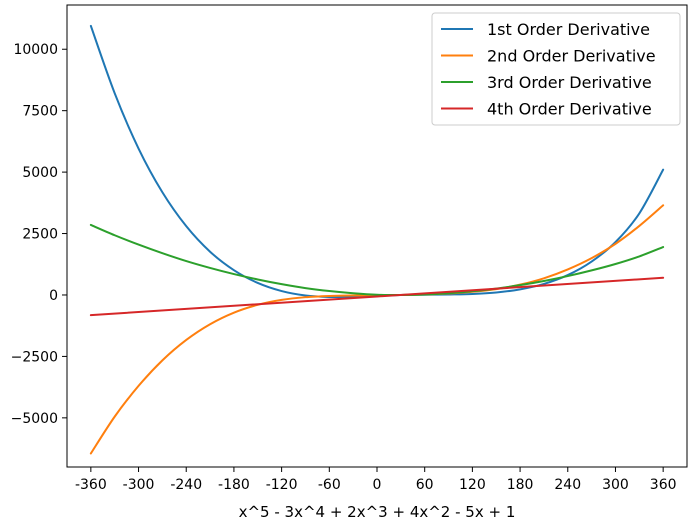 The image size is (692, 524). I want to click on x-tick-label: 0, so click(377, 485).